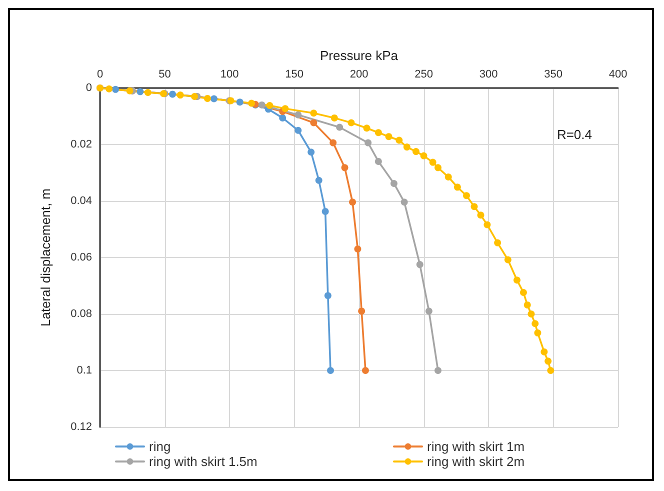 The width and height of the screenshot is (664, 491). Describe the element at coordinates (488, 74) in the screenshot. I see `x-tick-label: 300` at that location.